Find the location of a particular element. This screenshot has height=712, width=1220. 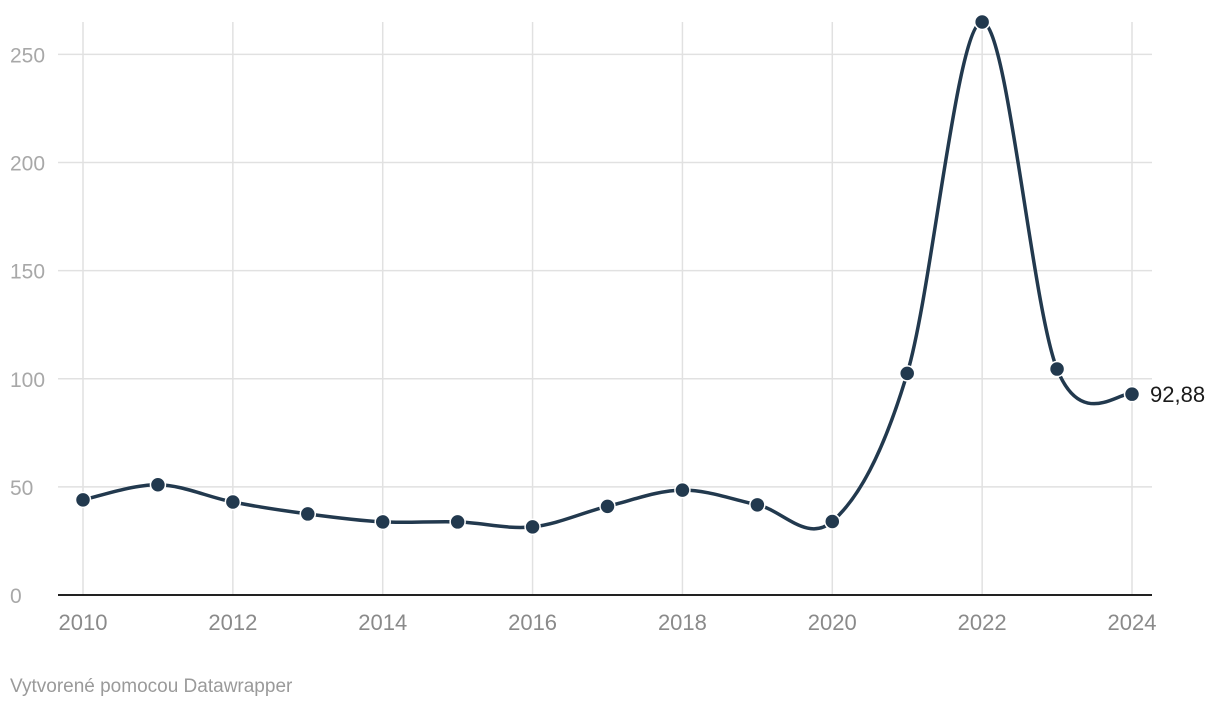

data-point-2022 is located at coordinates (982, 22).